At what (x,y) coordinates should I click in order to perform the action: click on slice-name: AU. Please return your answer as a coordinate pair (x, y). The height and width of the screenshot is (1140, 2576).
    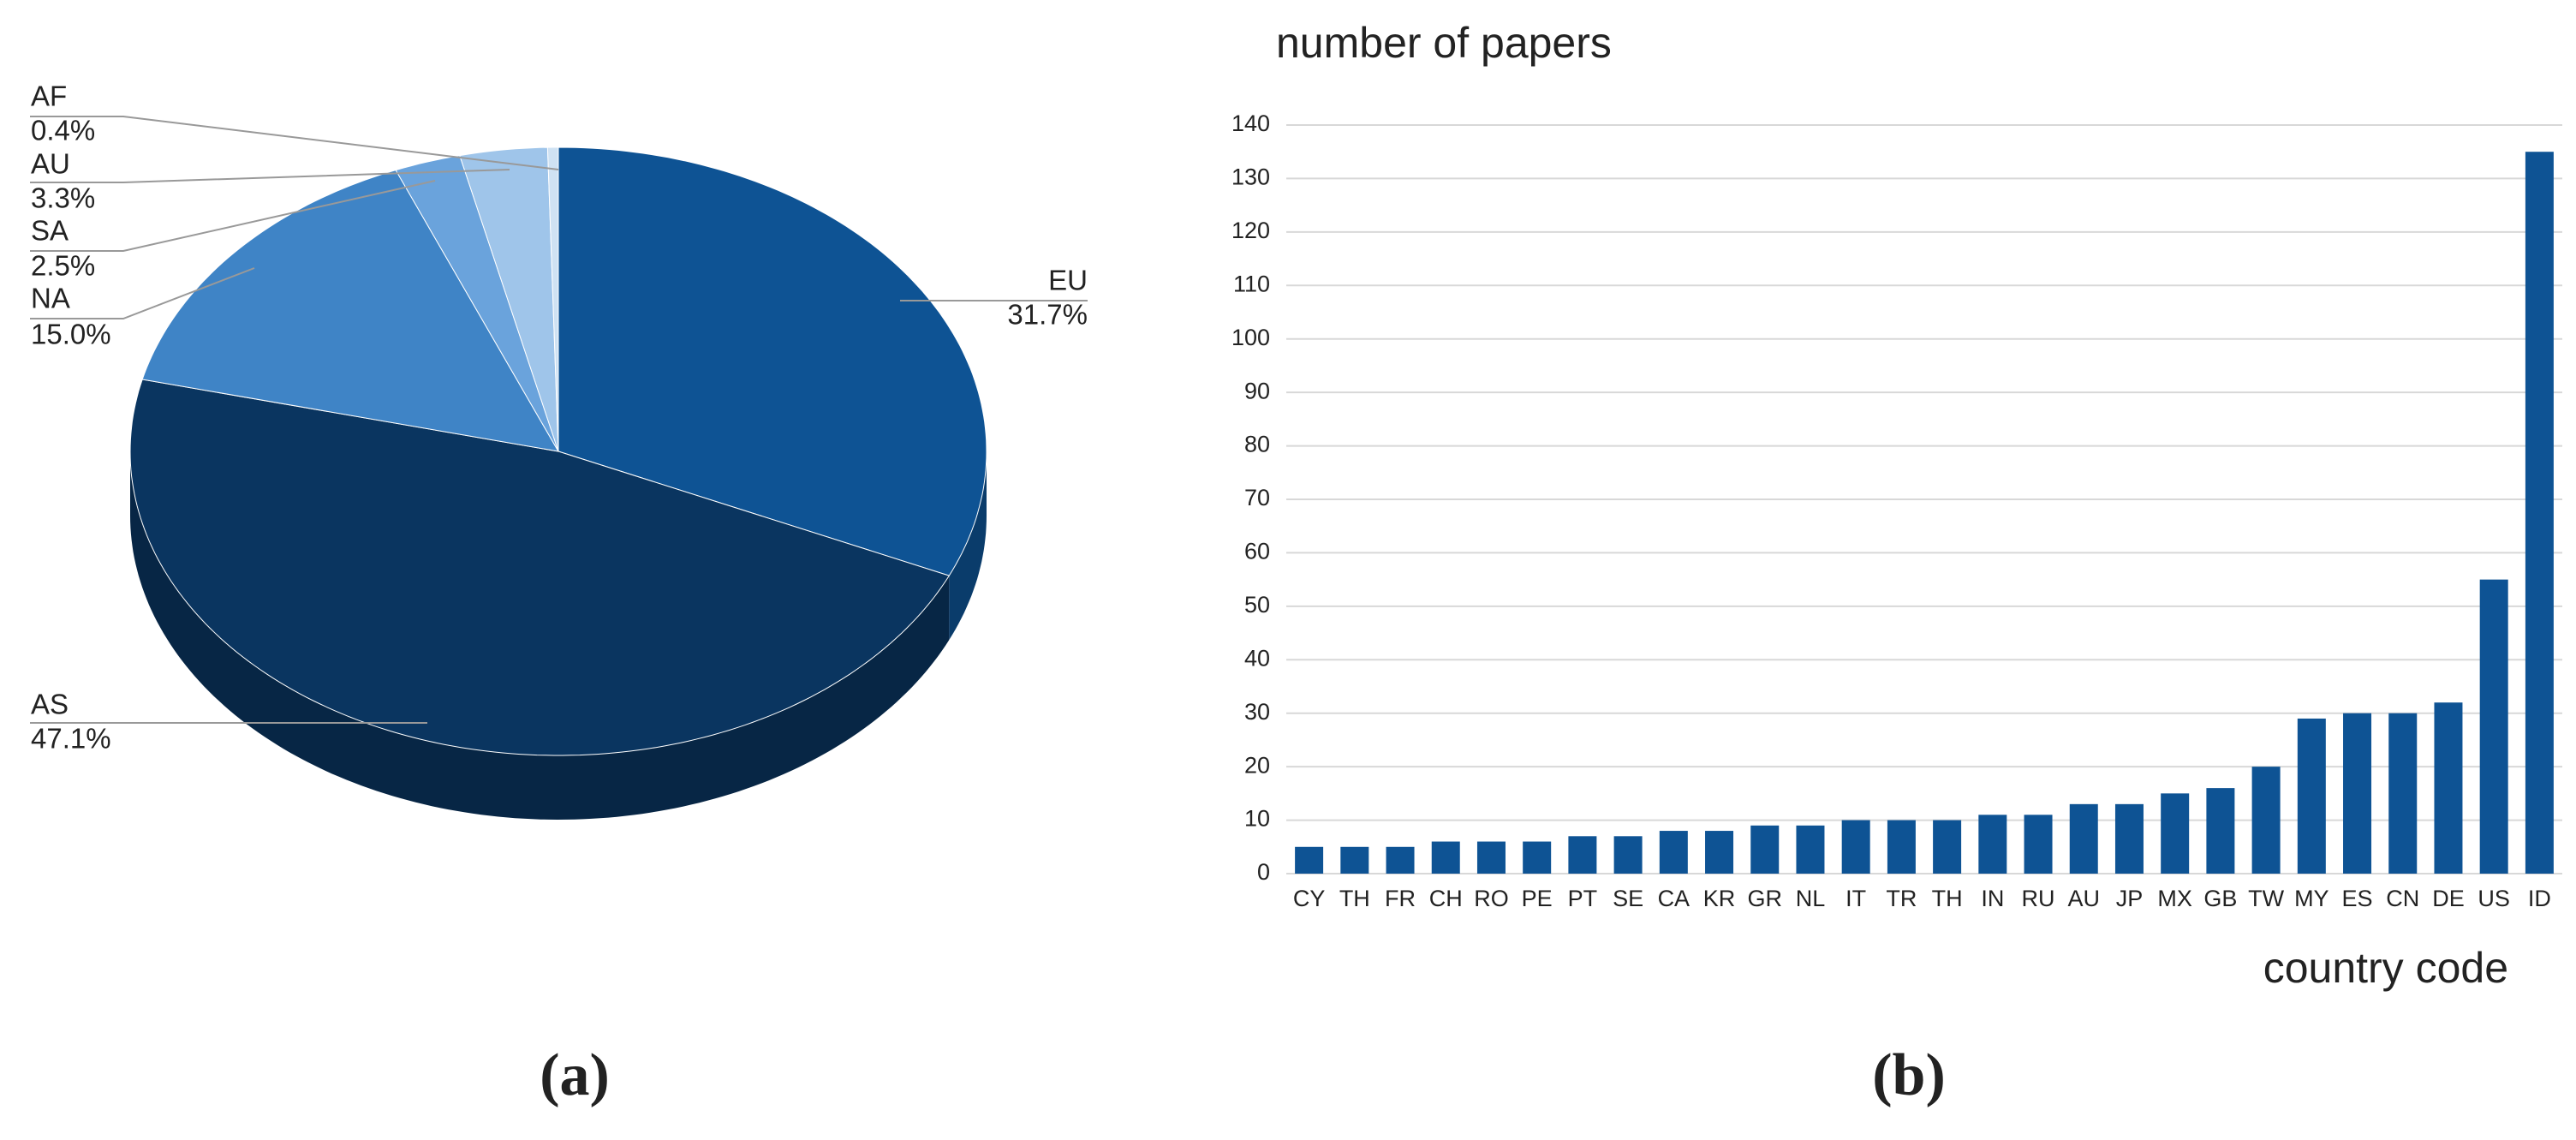
    Looking at the image, I should click on (50, 164).